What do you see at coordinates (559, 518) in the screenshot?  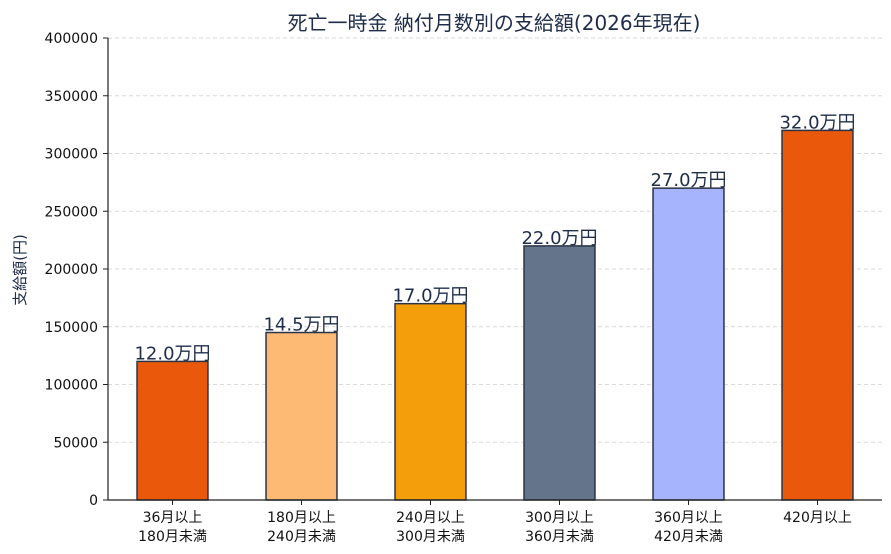 I see `x-tick-label: 300月以上` at bounding box center [559, 518].